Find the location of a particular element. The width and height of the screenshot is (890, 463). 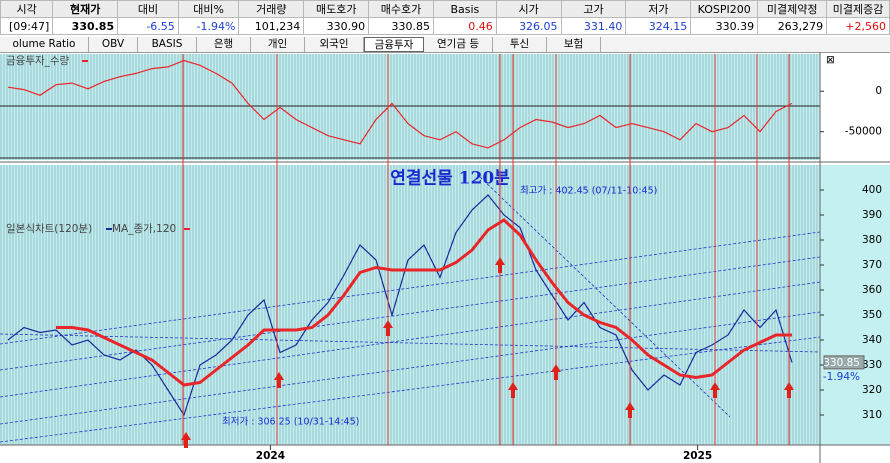

annotation: 최고가 : 402.45 (07/11-10:45) is located at coordinates (588, 191).